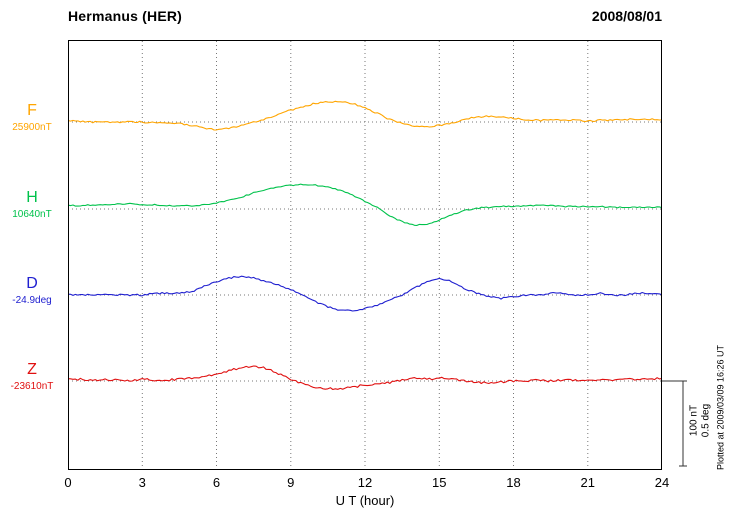 The height and width of the screenshot is (520, 730). What do you see at coordinates (216, 482) in the screenshot?
I see `x-tick-label: 6` at bounding box center [216, 482].